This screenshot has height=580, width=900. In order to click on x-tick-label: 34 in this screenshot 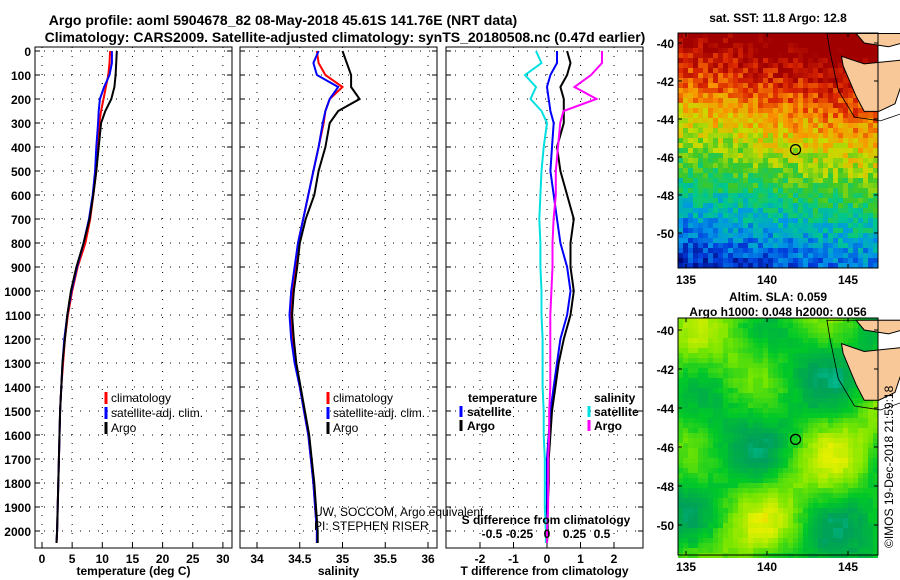, I will do `click(257, 559)`.